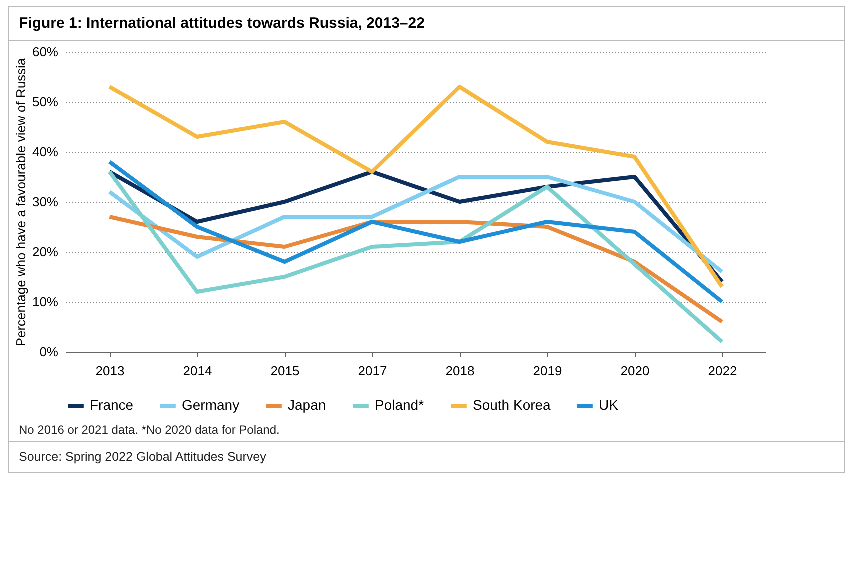 This screenshot has height=579, width=851. Describe the element at coordinates (211, 405) in the screenshot. I see `legend-label: Germany` at that location.